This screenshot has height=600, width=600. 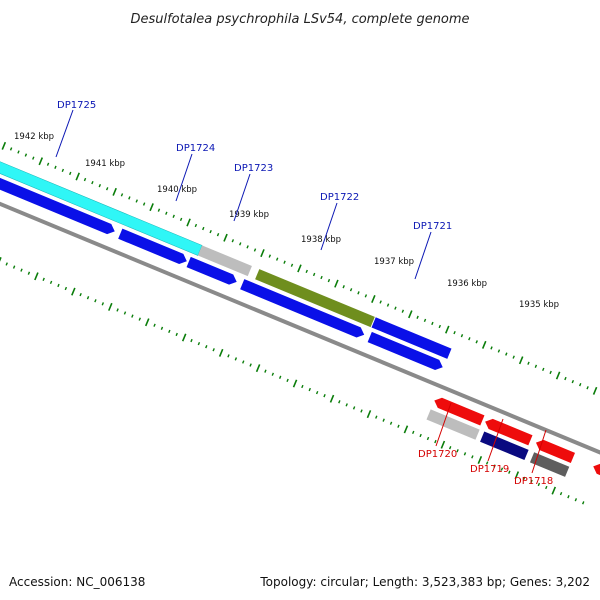 I want to click on gene-label: DP1718, so click(x=533, y=481).